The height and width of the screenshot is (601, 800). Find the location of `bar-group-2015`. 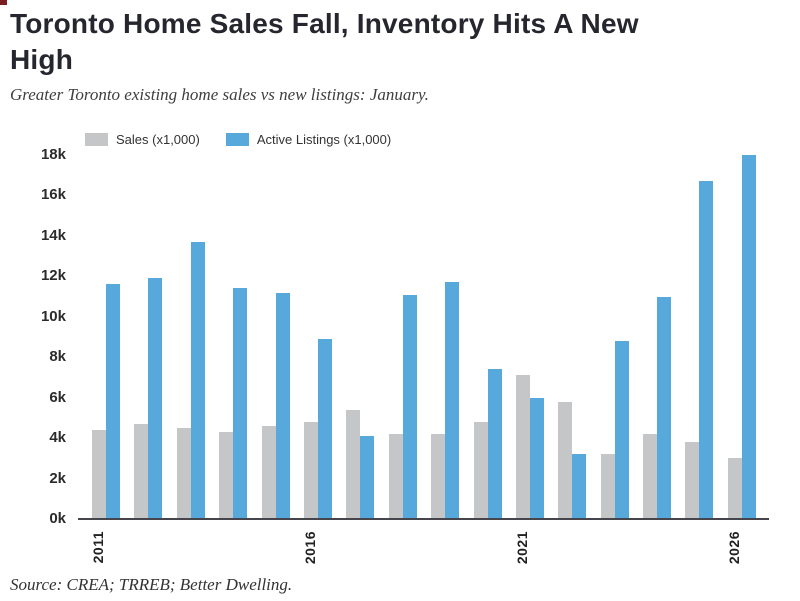

bar-group-2015 is located at coordinates (275, 406).